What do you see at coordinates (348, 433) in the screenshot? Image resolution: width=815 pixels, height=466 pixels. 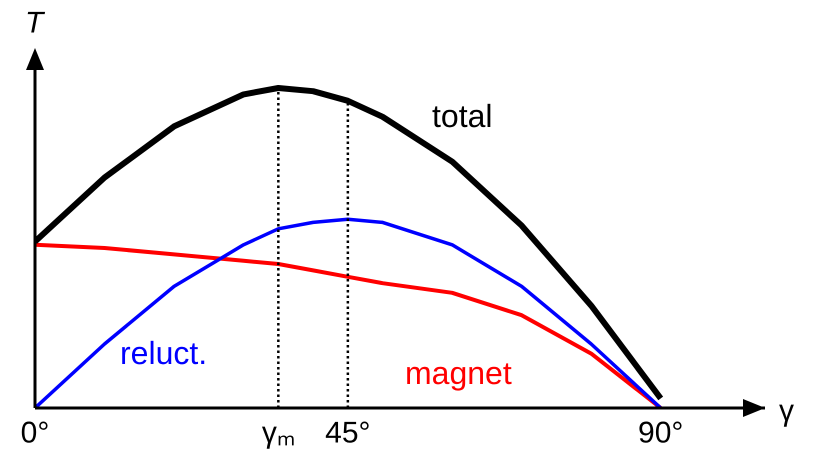 I see `x-tick-label: 45°` at bounding box center [348, 433].